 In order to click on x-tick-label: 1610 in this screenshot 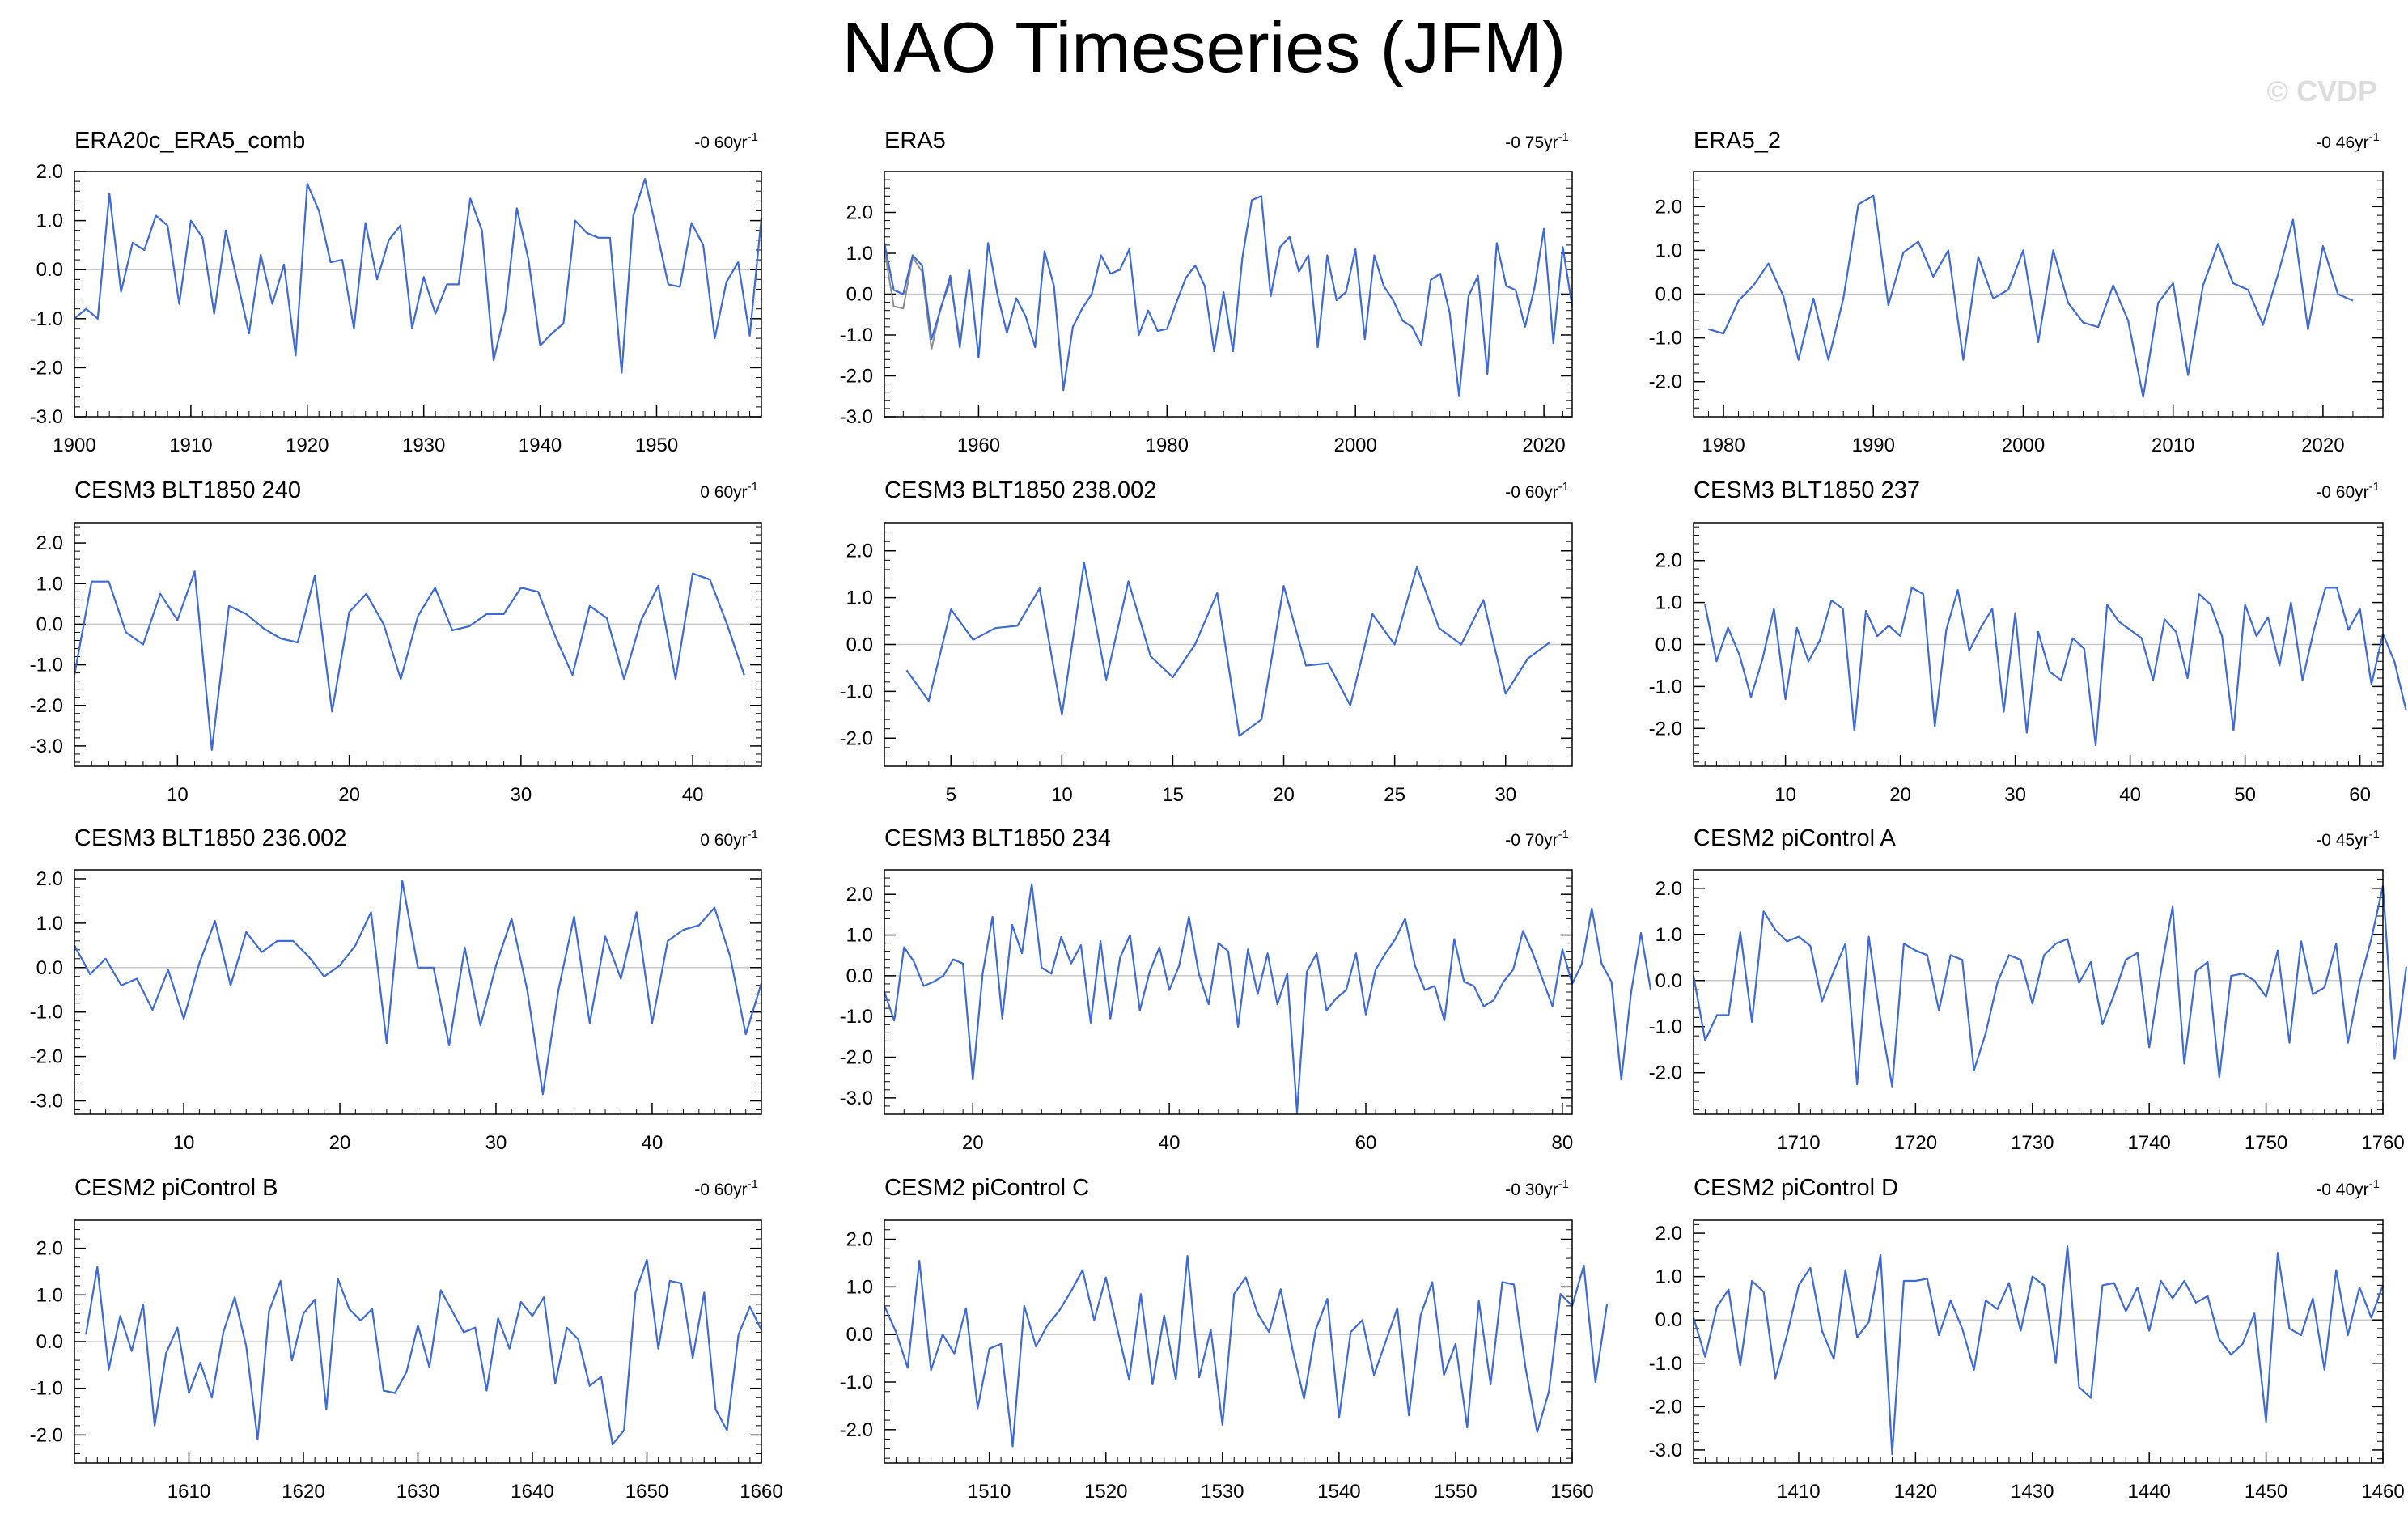, I will do `click(188, 1492)`.